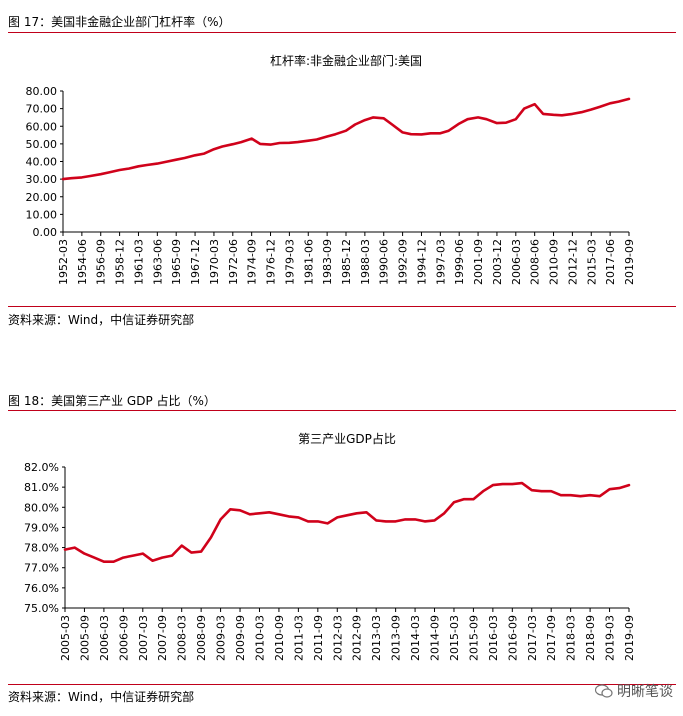 The height and width of the screenshot is (716, 683). What do you see at coordinates (289, 262) in the screenshot?
I see `x-tick-label: 1979-03` at bounding box center [289, 262].